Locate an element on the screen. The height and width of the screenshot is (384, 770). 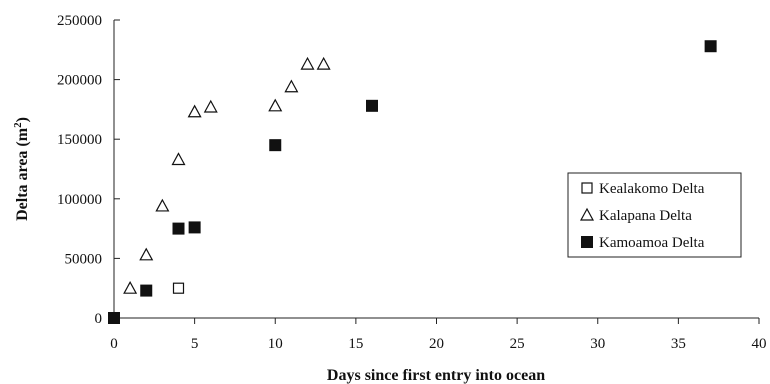
x-tick-label: 25 is located at coordinates (517, 344).